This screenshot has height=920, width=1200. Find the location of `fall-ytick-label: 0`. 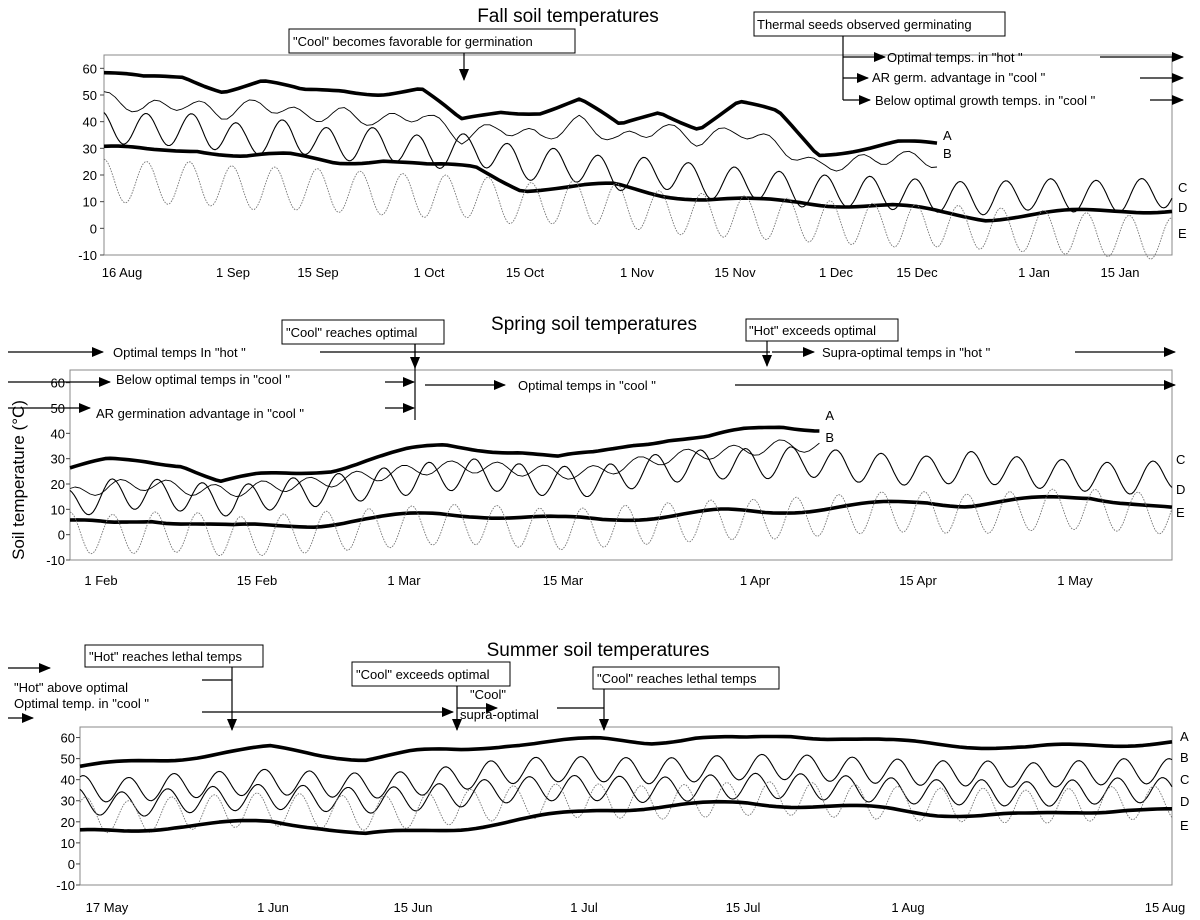

fall-ytick-label: 0 is located at coordinates (93, 228).